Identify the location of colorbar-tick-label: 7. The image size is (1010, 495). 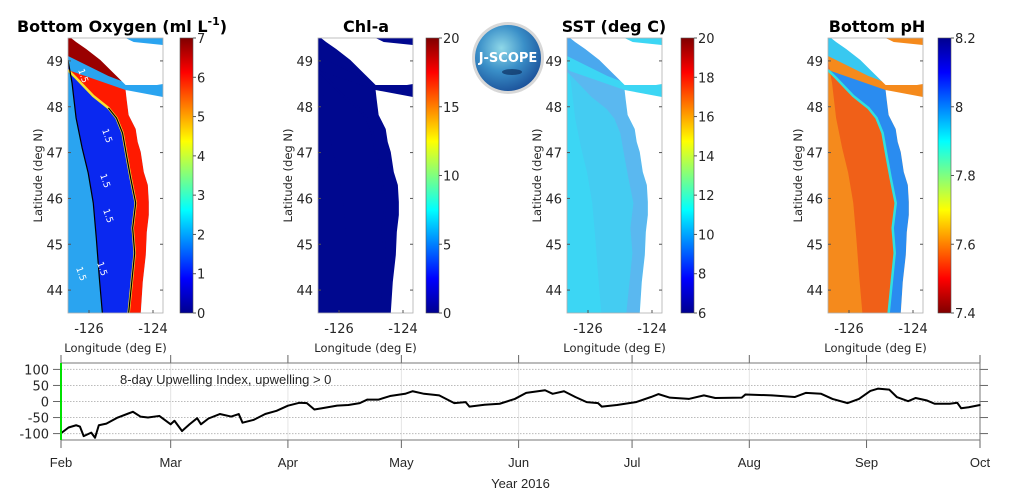
(201, 39).